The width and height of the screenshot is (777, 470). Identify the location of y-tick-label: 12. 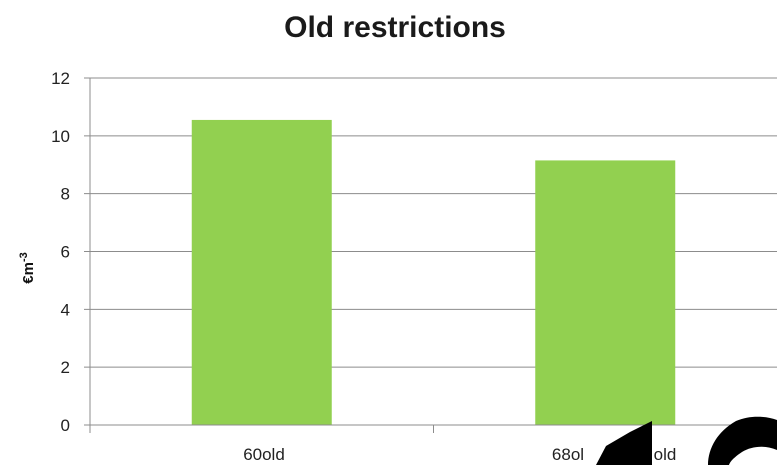
(60, 78).